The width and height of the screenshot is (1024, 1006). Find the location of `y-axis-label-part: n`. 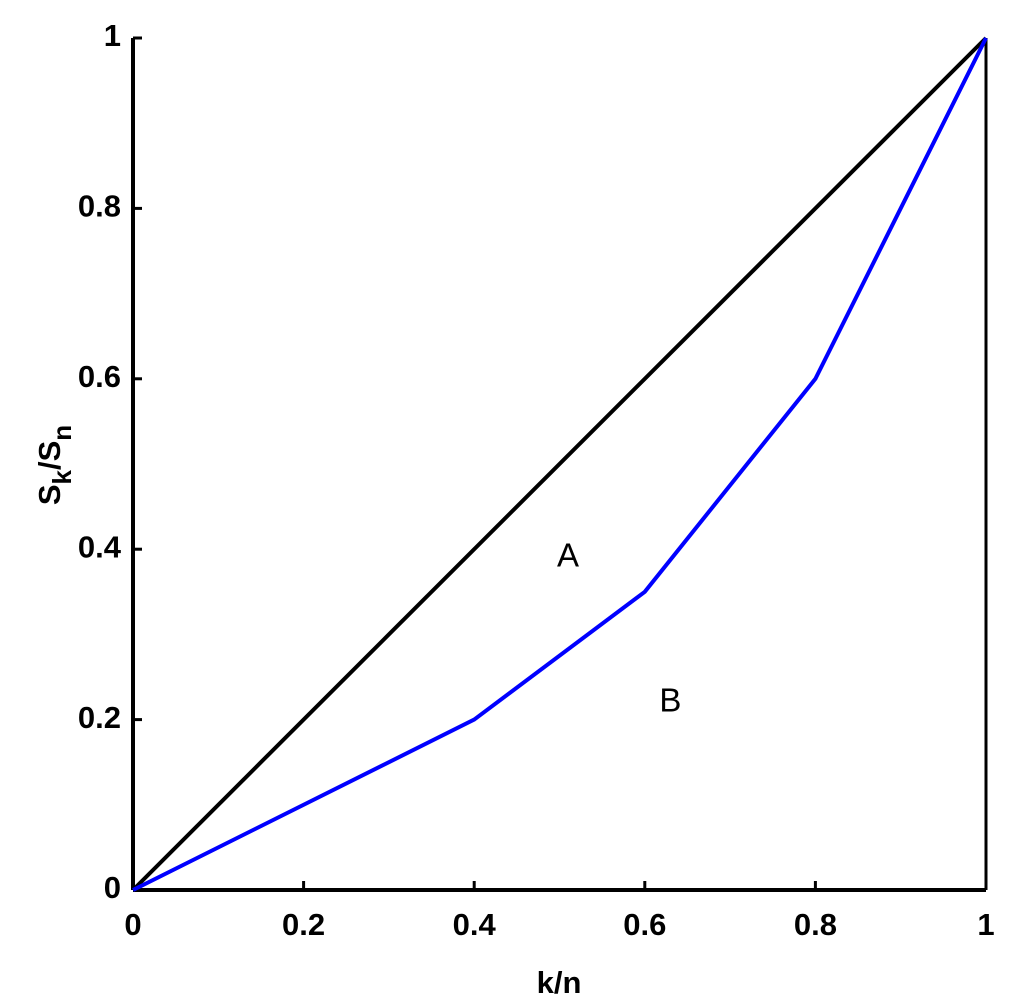

y-axis-label-part: n is located at coordinates (62, 433).